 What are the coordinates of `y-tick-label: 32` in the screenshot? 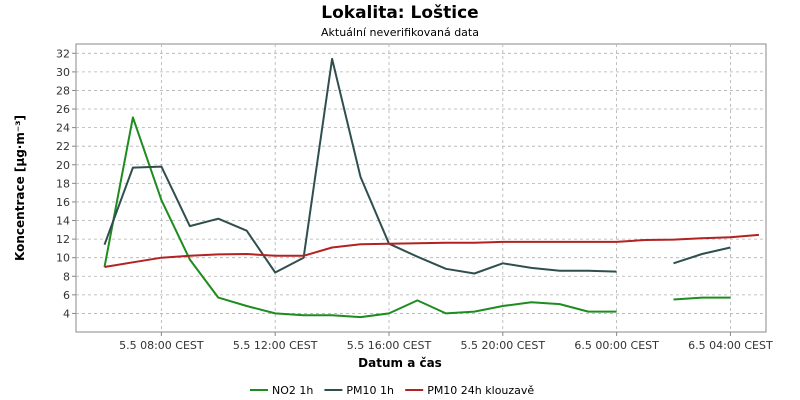 It's located at (63, 53).